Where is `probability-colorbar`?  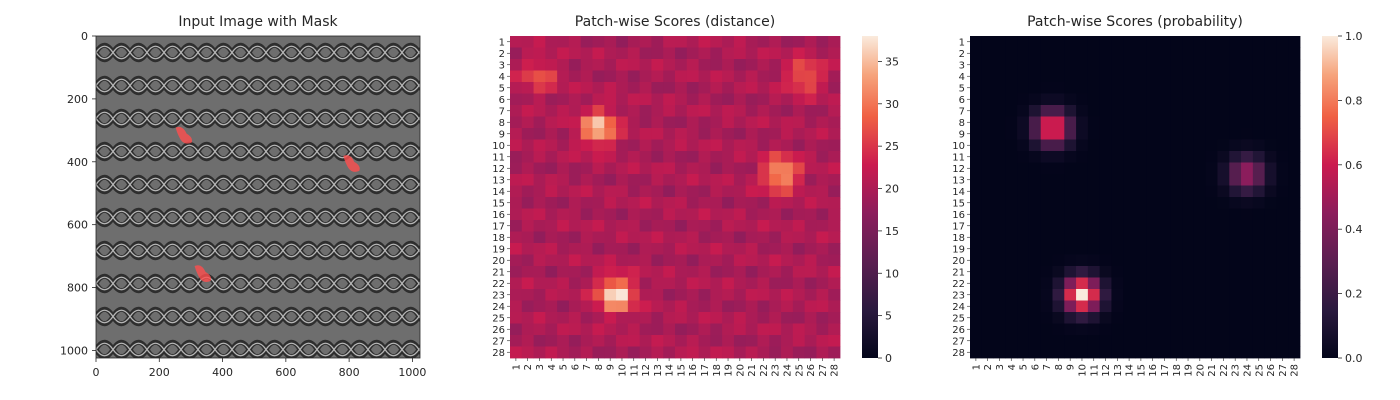
probability-colorbar is located at coordinates (1330, 197).